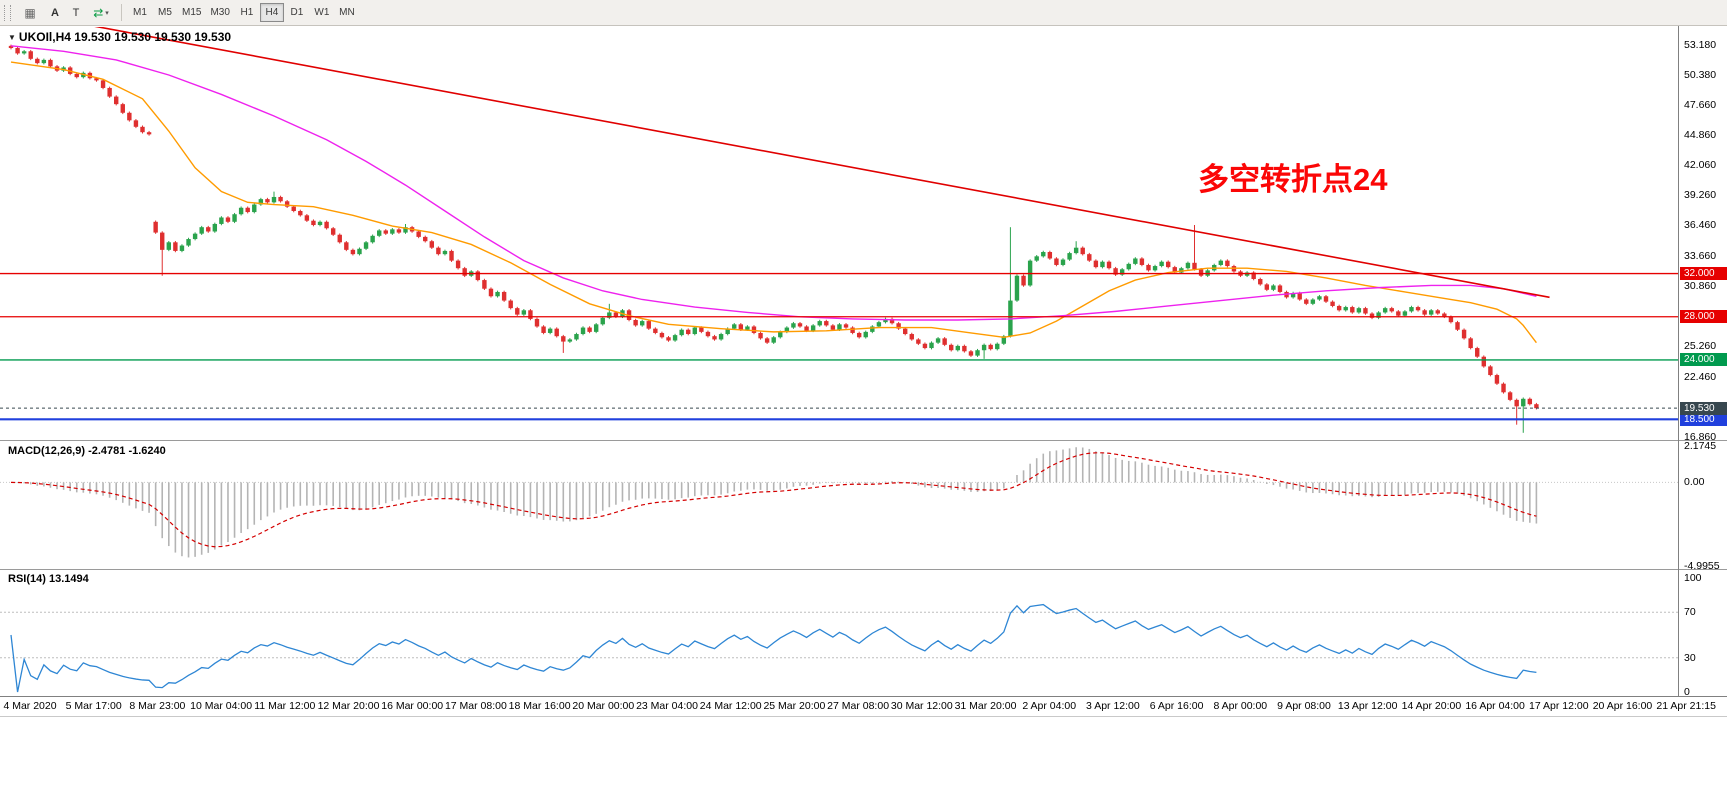  I want to click on price-tick-label: 30.860, so click(1700, 285).